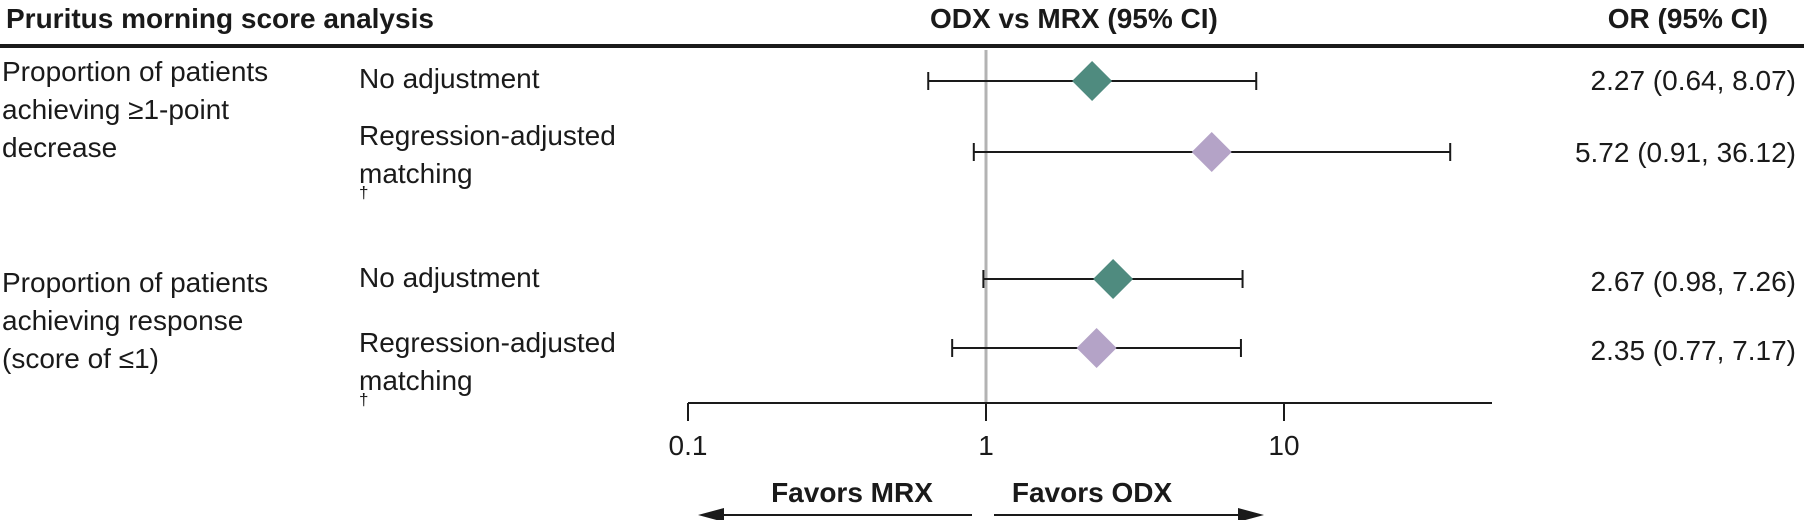 The image size is (1804, 520). I want to click on favors-mrx-arrowhead, so click(711, 514).